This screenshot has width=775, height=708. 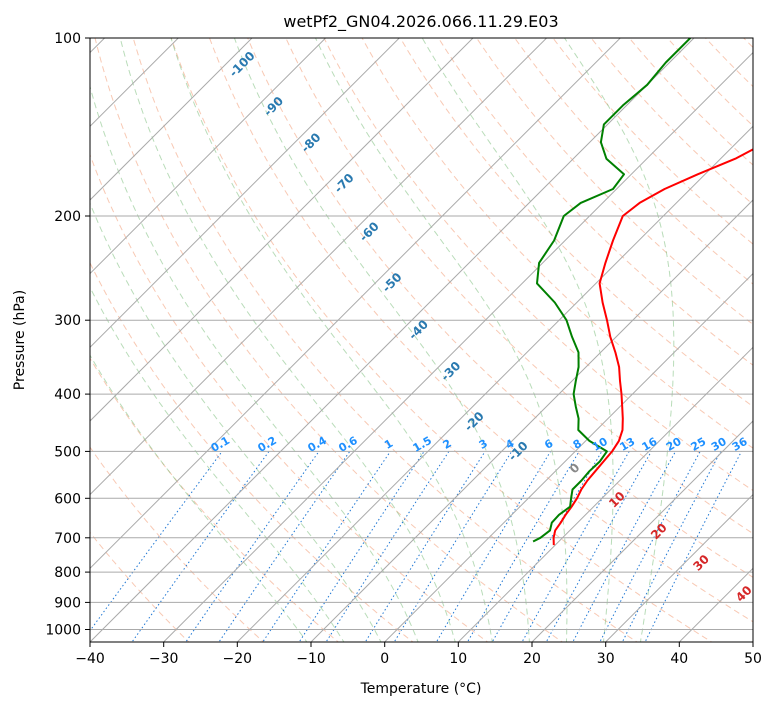 What do you see at coordinates (384, 659) in the screenshot?
I see `x-tick-label: 0` at bounding box center [384, 659].